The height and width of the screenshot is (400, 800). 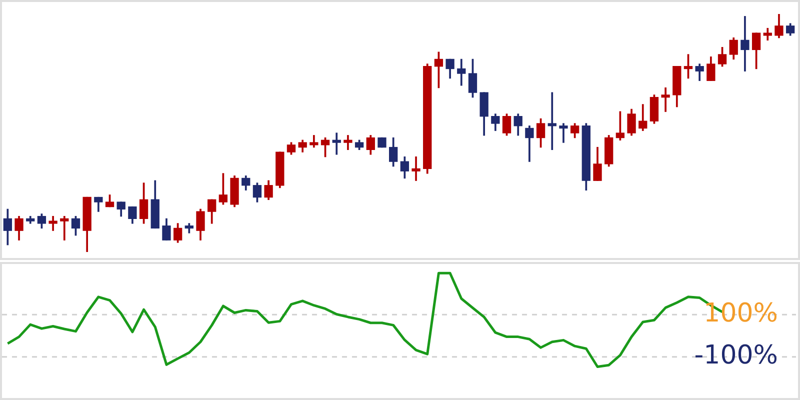 What do you see at coordinates (736, 355) in the screenshot?
I see `y-tick-label: -100%` at bounding box center [736, 355].